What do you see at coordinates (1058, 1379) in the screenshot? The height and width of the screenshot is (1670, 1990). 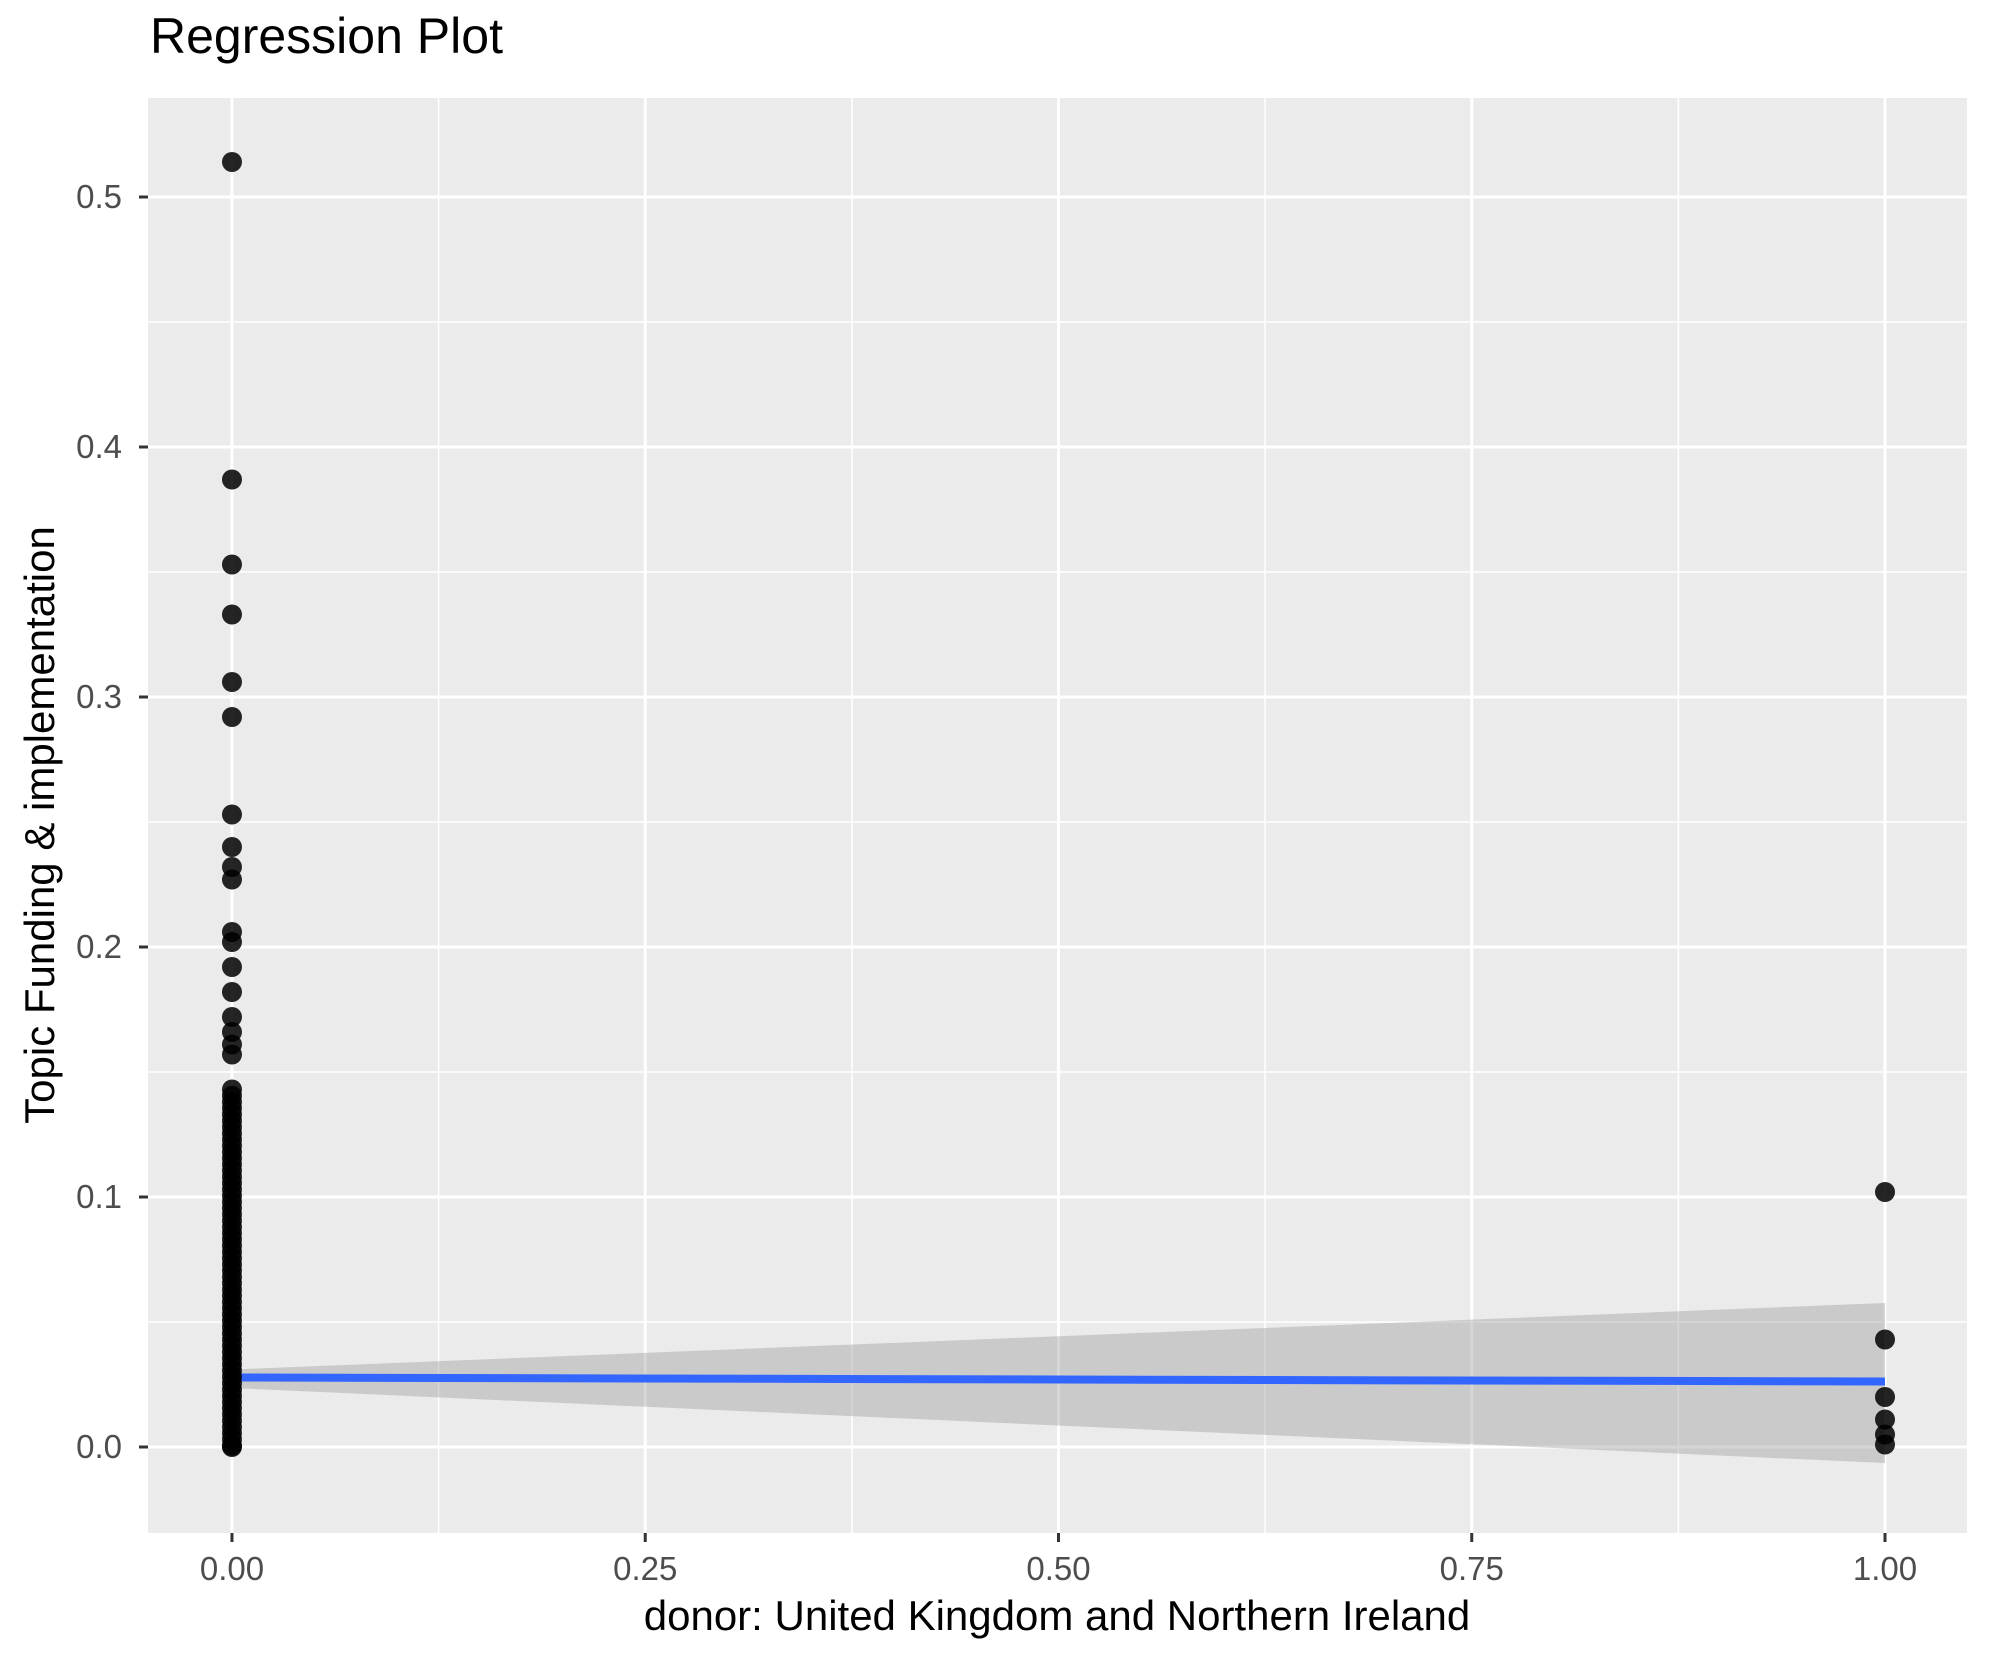 I see `regression-line` at bounding box center [1058, 1379].